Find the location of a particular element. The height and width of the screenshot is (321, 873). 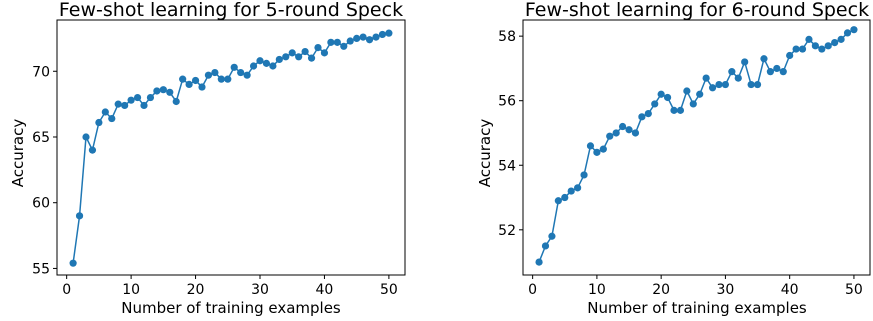

right-y-tick-label: 58 is located at coordinates (507, 37).